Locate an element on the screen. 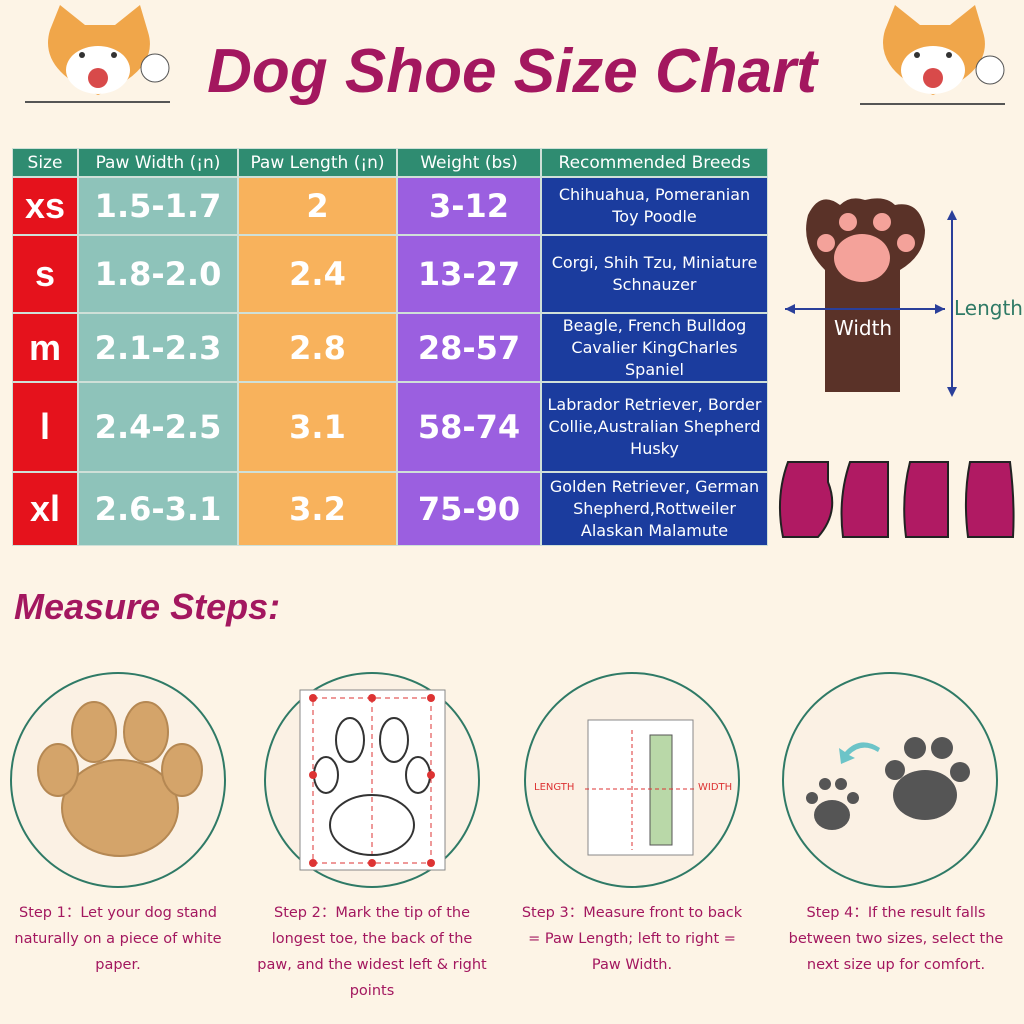 This screenshot has height=1024, width=1024. length-label: Length is located at coordinates (988, 308).